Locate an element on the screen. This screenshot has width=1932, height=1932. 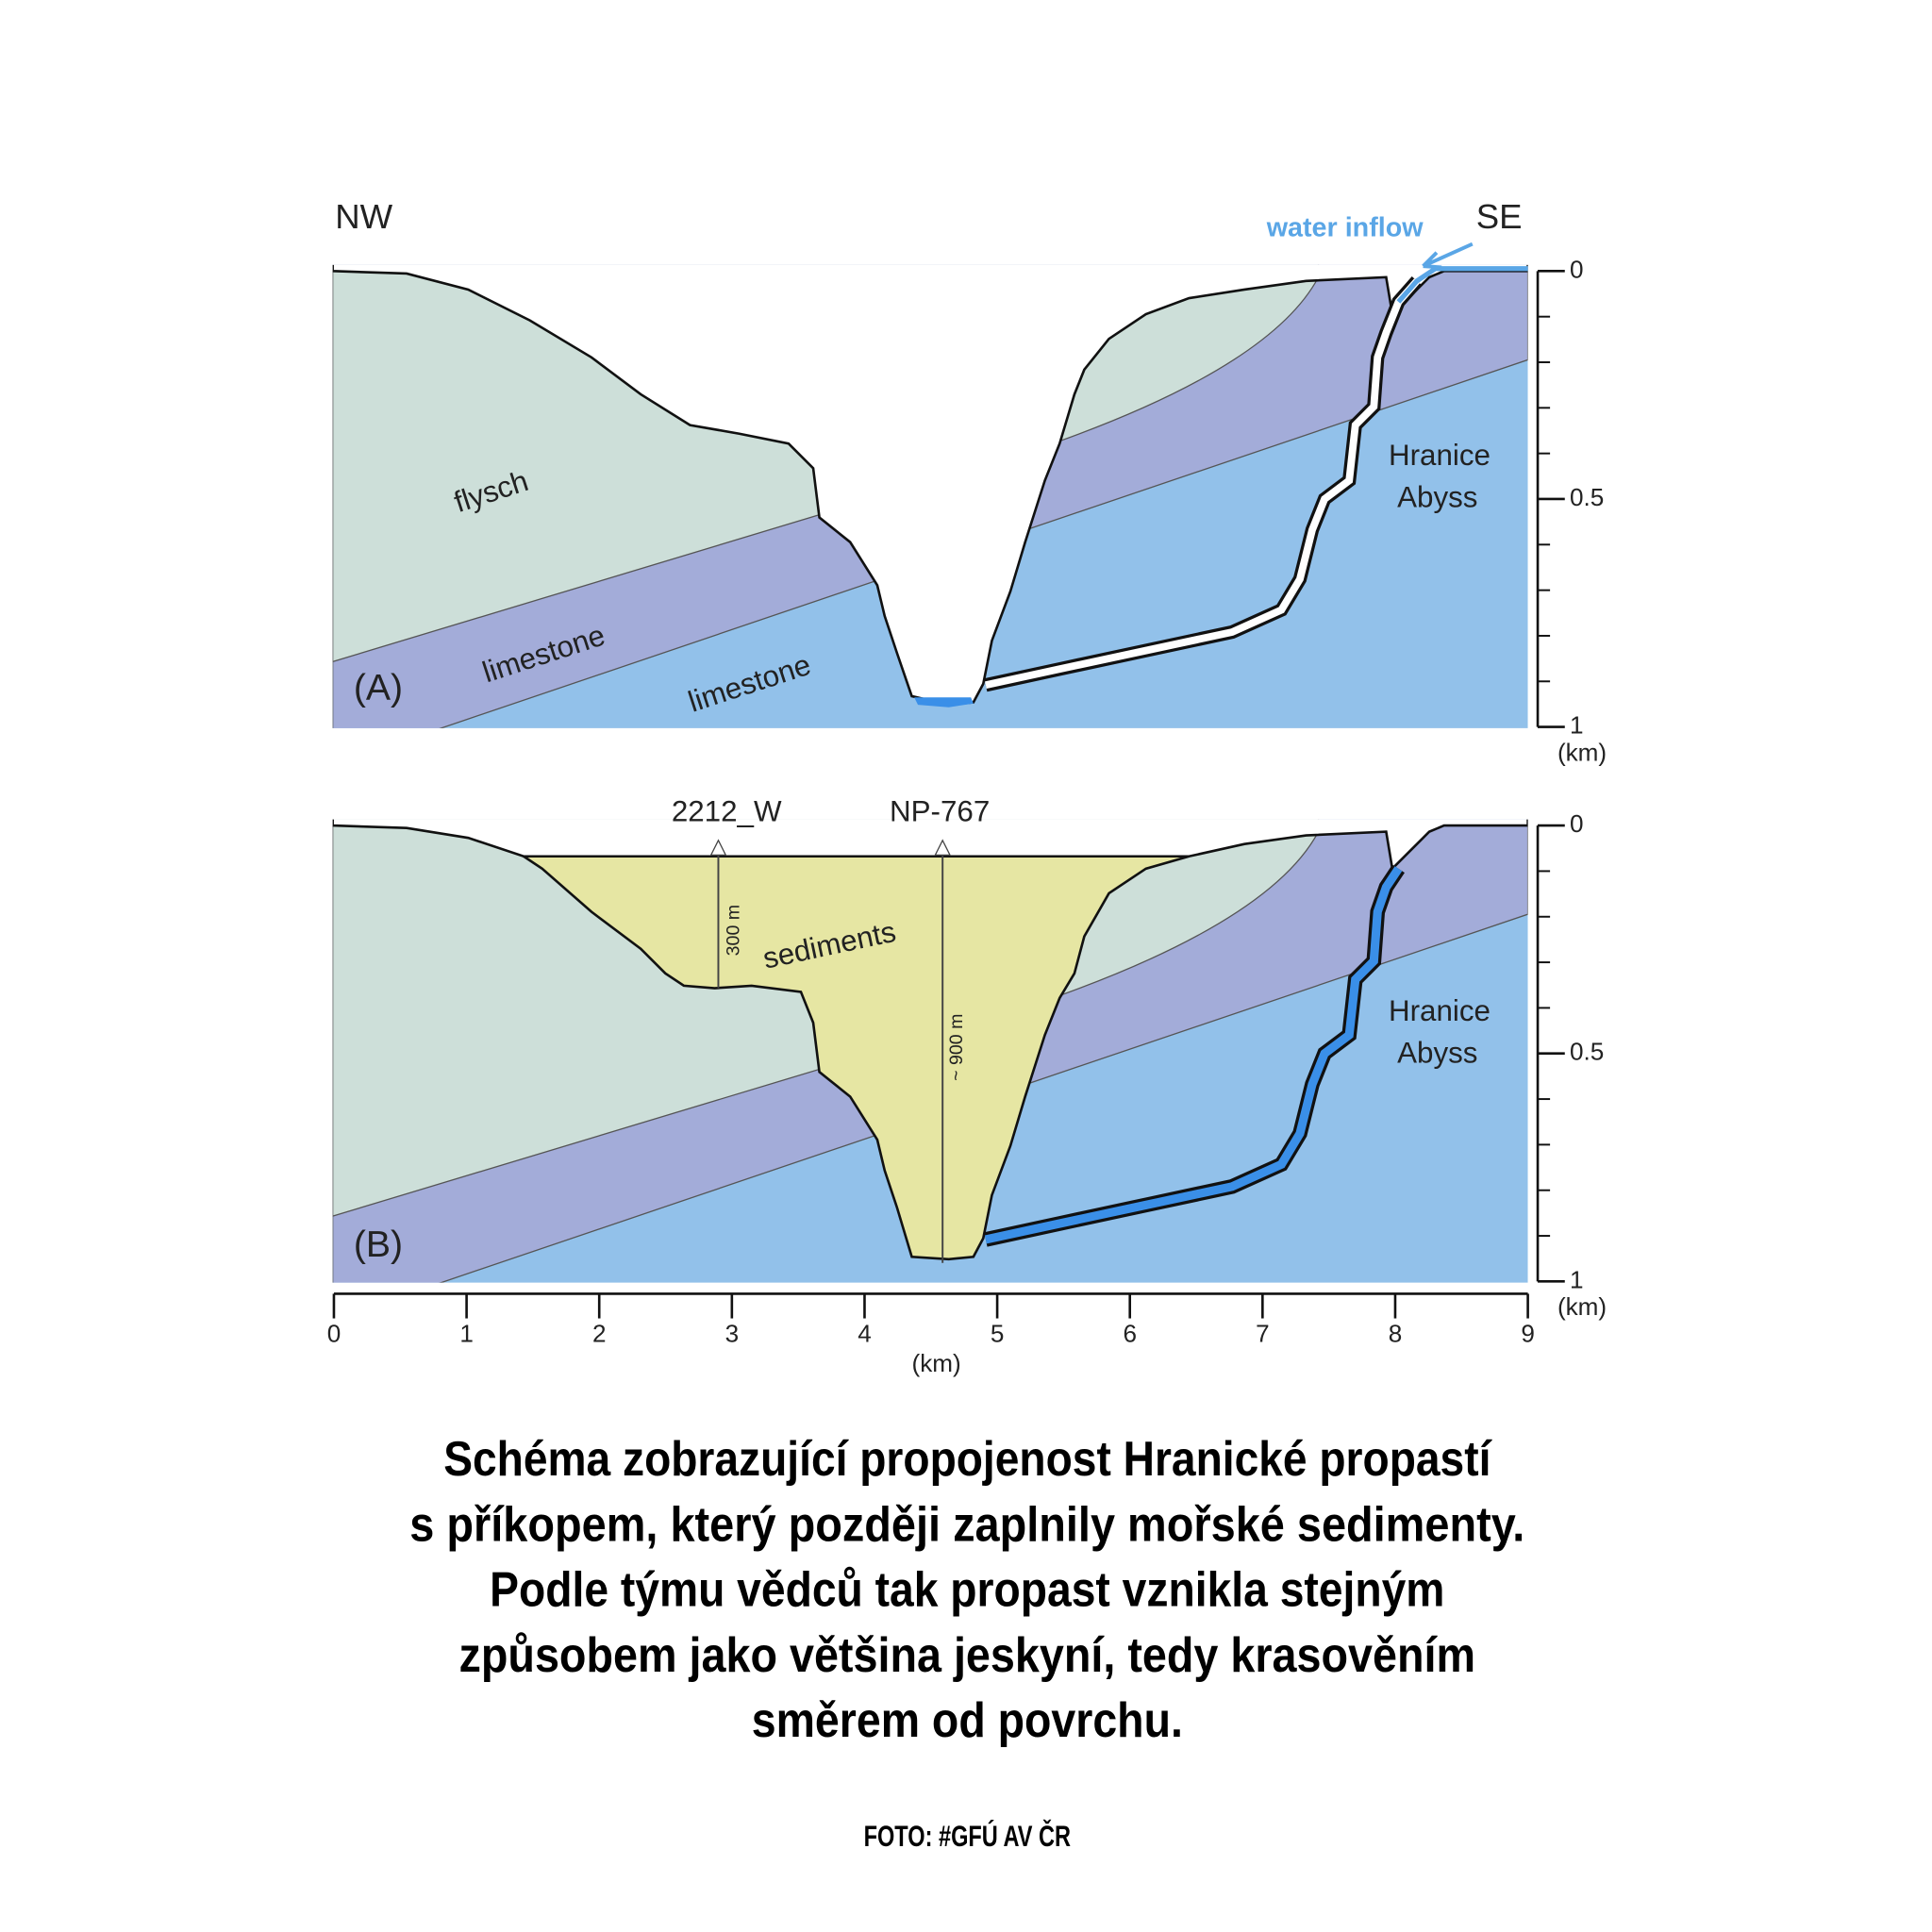
inflow-arrow is located at coordinates (1448, 256).